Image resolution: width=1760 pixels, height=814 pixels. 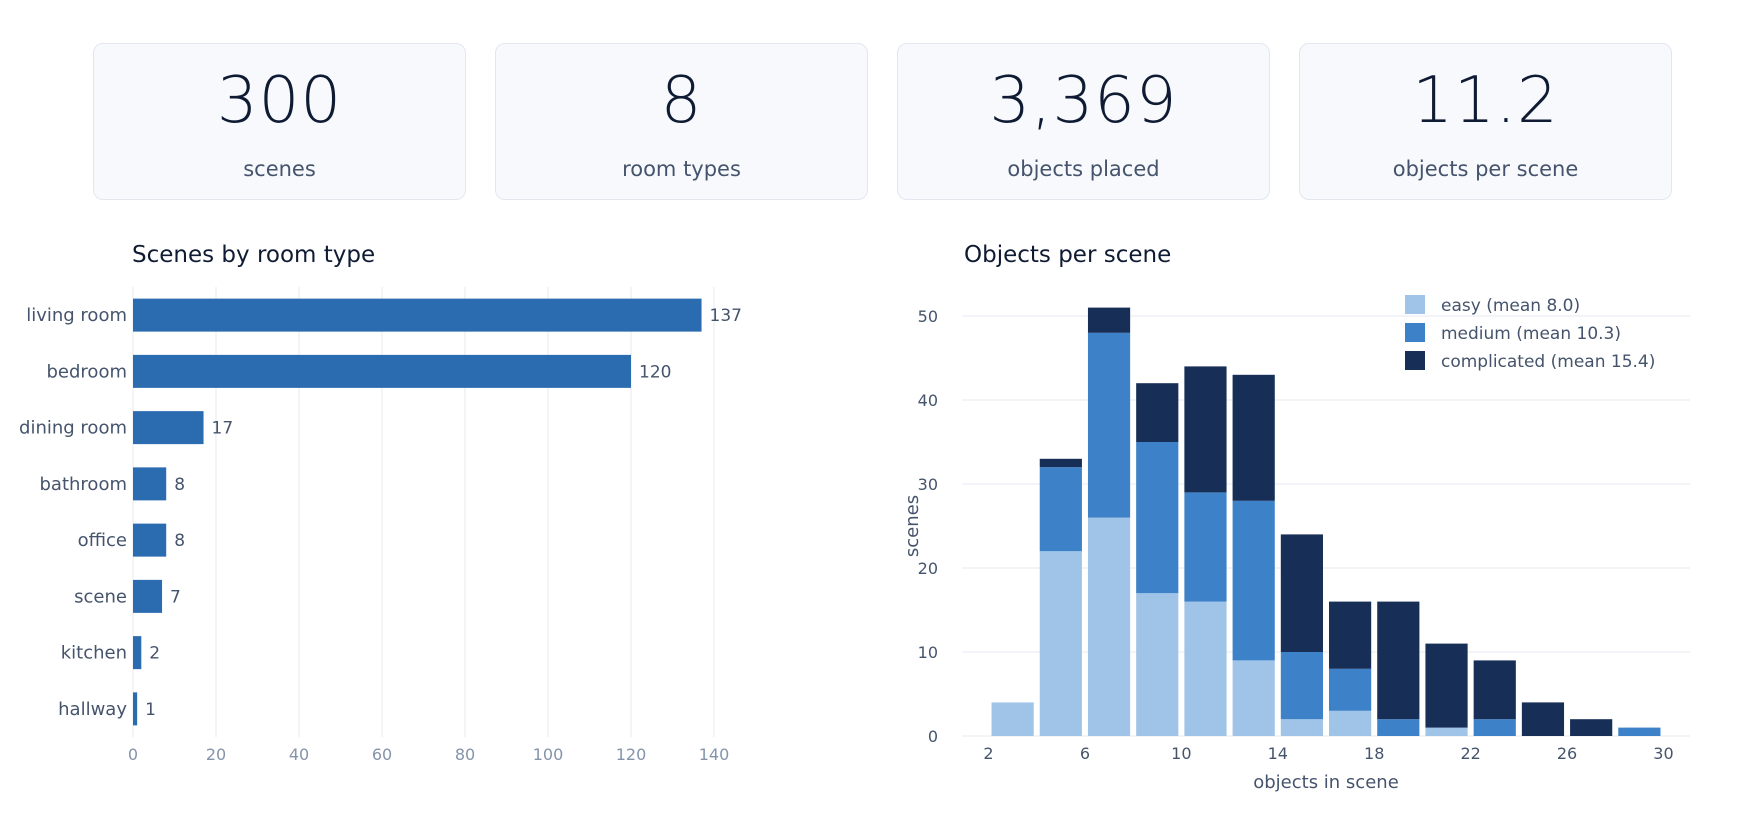 I want to click on y-tick-label: 40, so click(x=928, y=400).